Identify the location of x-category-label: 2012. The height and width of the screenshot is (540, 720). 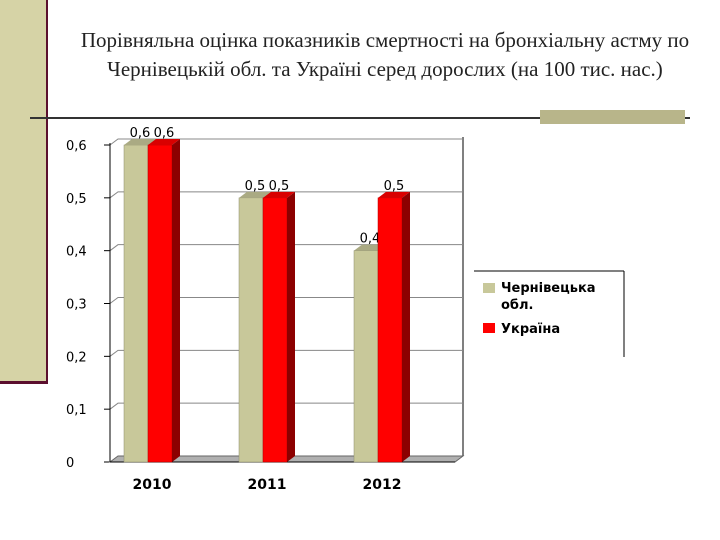
(382, 485).